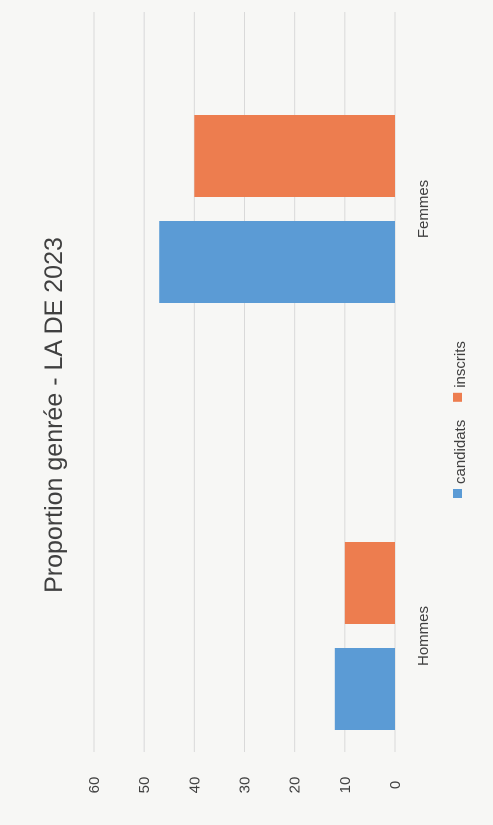 The height and width of the screenshot is (825, 493). Describe the element at coordinates (423, 636) in the screenshot. I see `category-label: Hommes` at that location.